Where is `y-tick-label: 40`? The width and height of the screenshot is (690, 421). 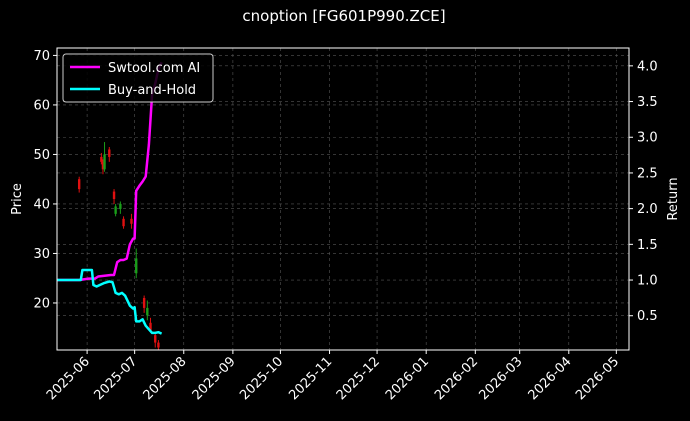
y-tick-label: 40 is located at coordinates (41, 204).